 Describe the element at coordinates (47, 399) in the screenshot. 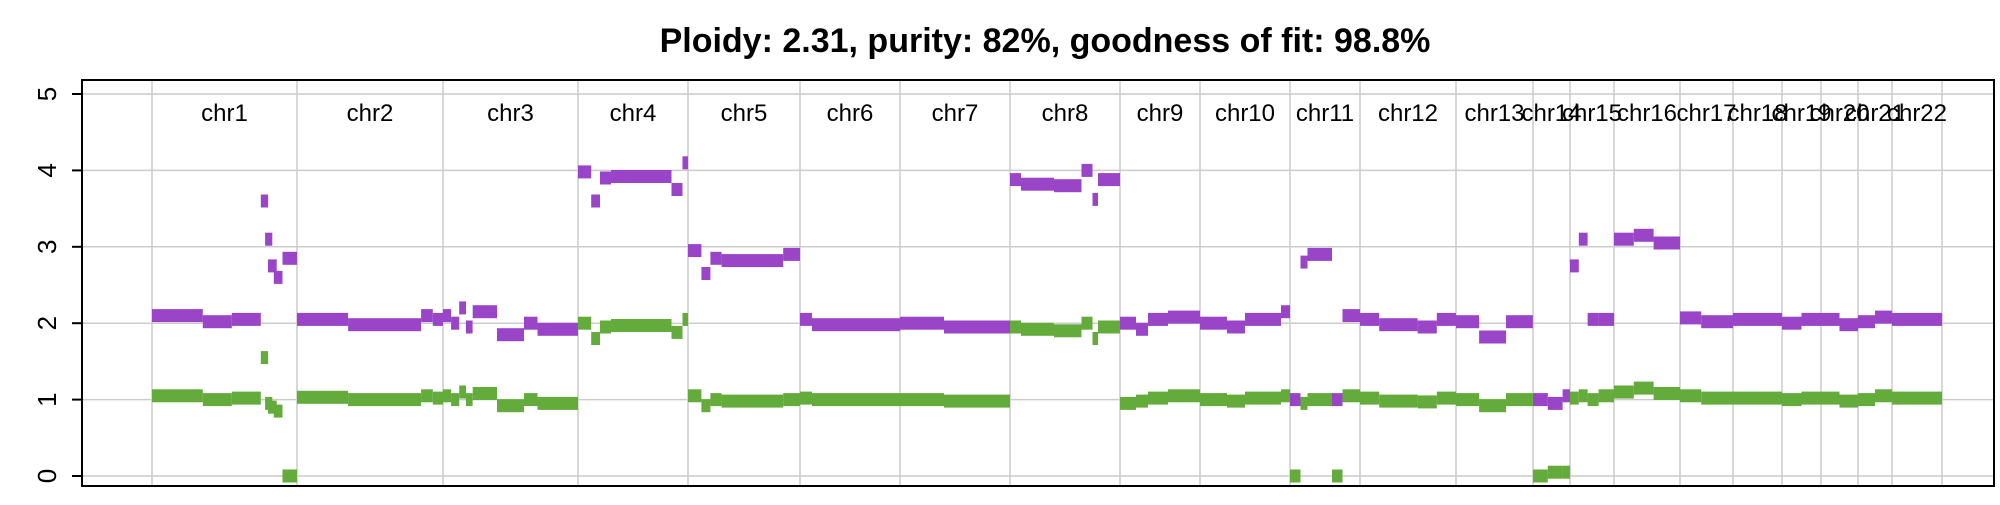

I see `y-tick-label: 1` at that location.